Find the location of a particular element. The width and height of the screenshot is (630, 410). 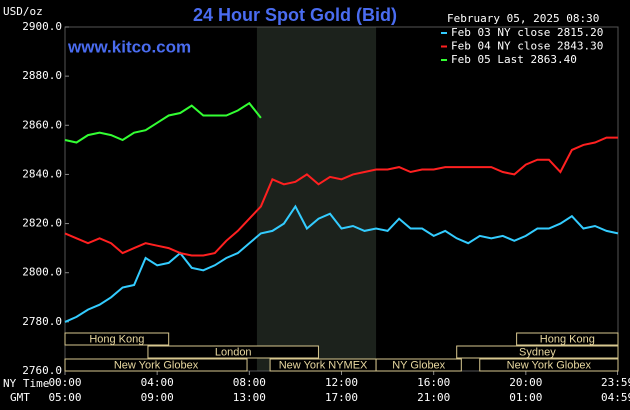

legend-label: Feb 05 Last 2863.40 is located at coordinates (514, 59).